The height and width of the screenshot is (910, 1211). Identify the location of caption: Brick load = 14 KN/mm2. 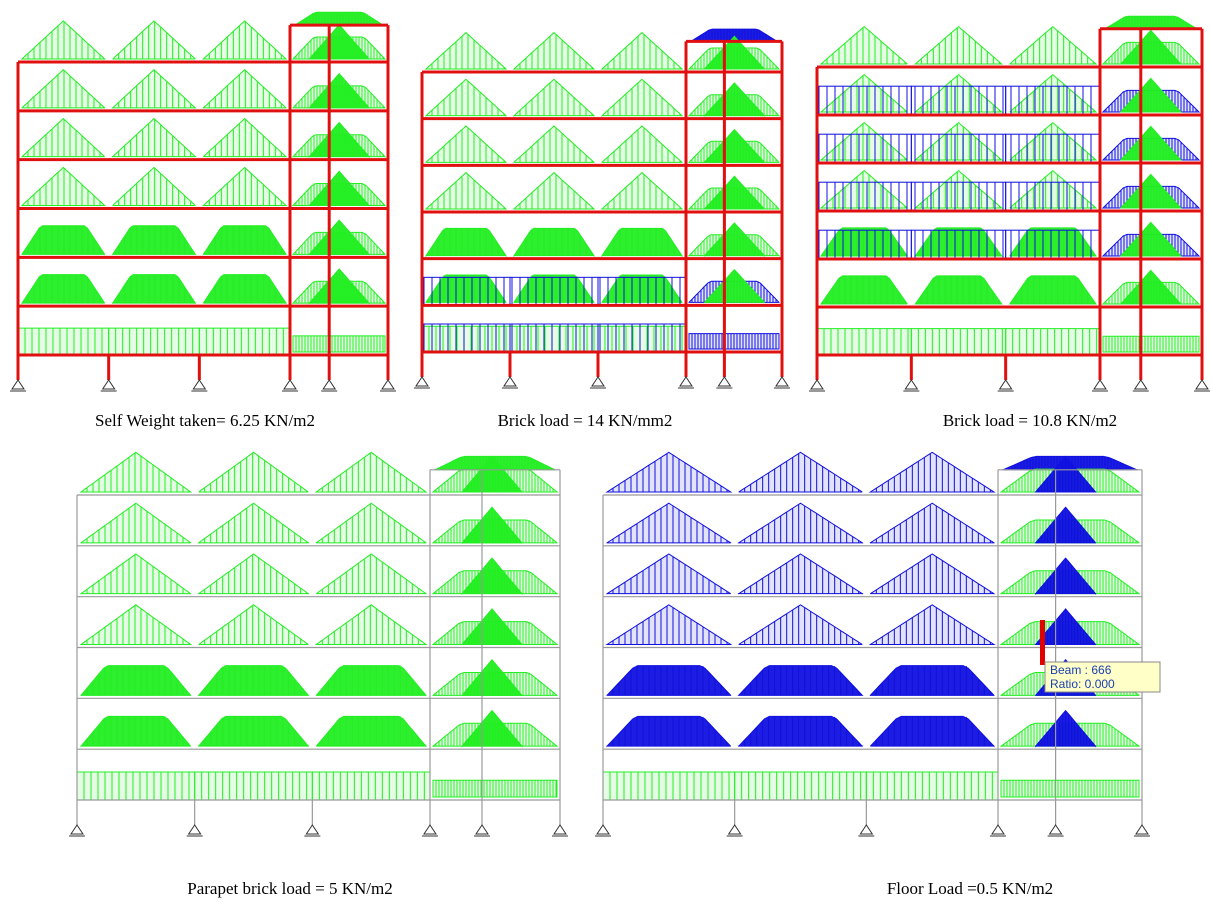
(585, 420).